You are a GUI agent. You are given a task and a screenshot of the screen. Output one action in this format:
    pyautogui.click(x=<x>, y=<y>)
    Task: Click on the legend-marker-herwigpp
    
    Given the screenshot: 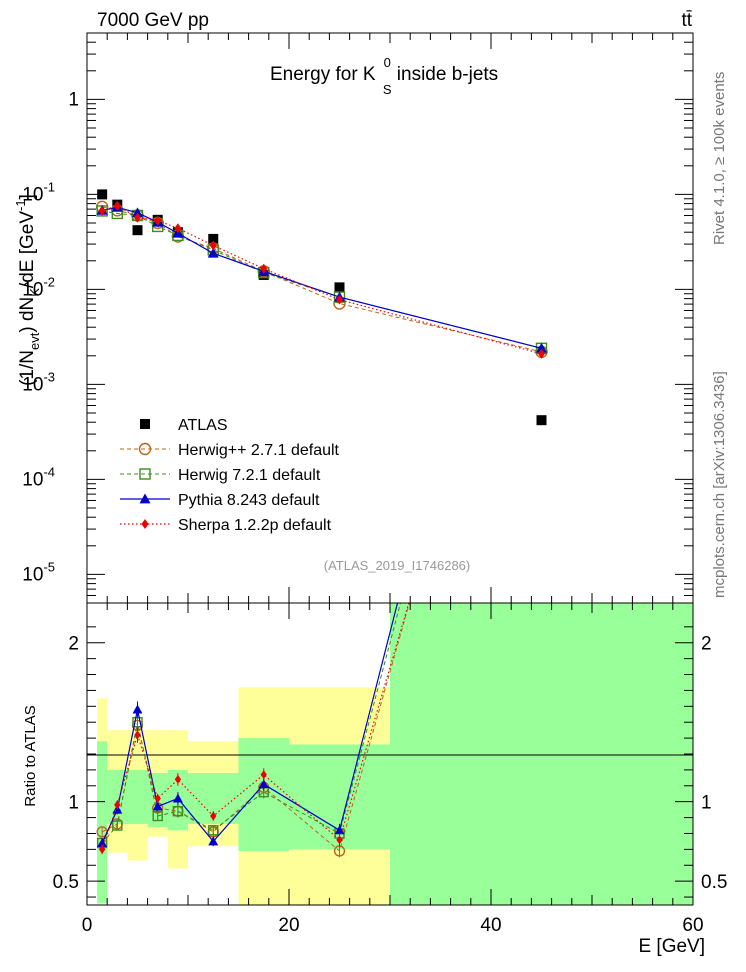 What is the action you would take?
    pyautogui.click(x=145, y=449)
    